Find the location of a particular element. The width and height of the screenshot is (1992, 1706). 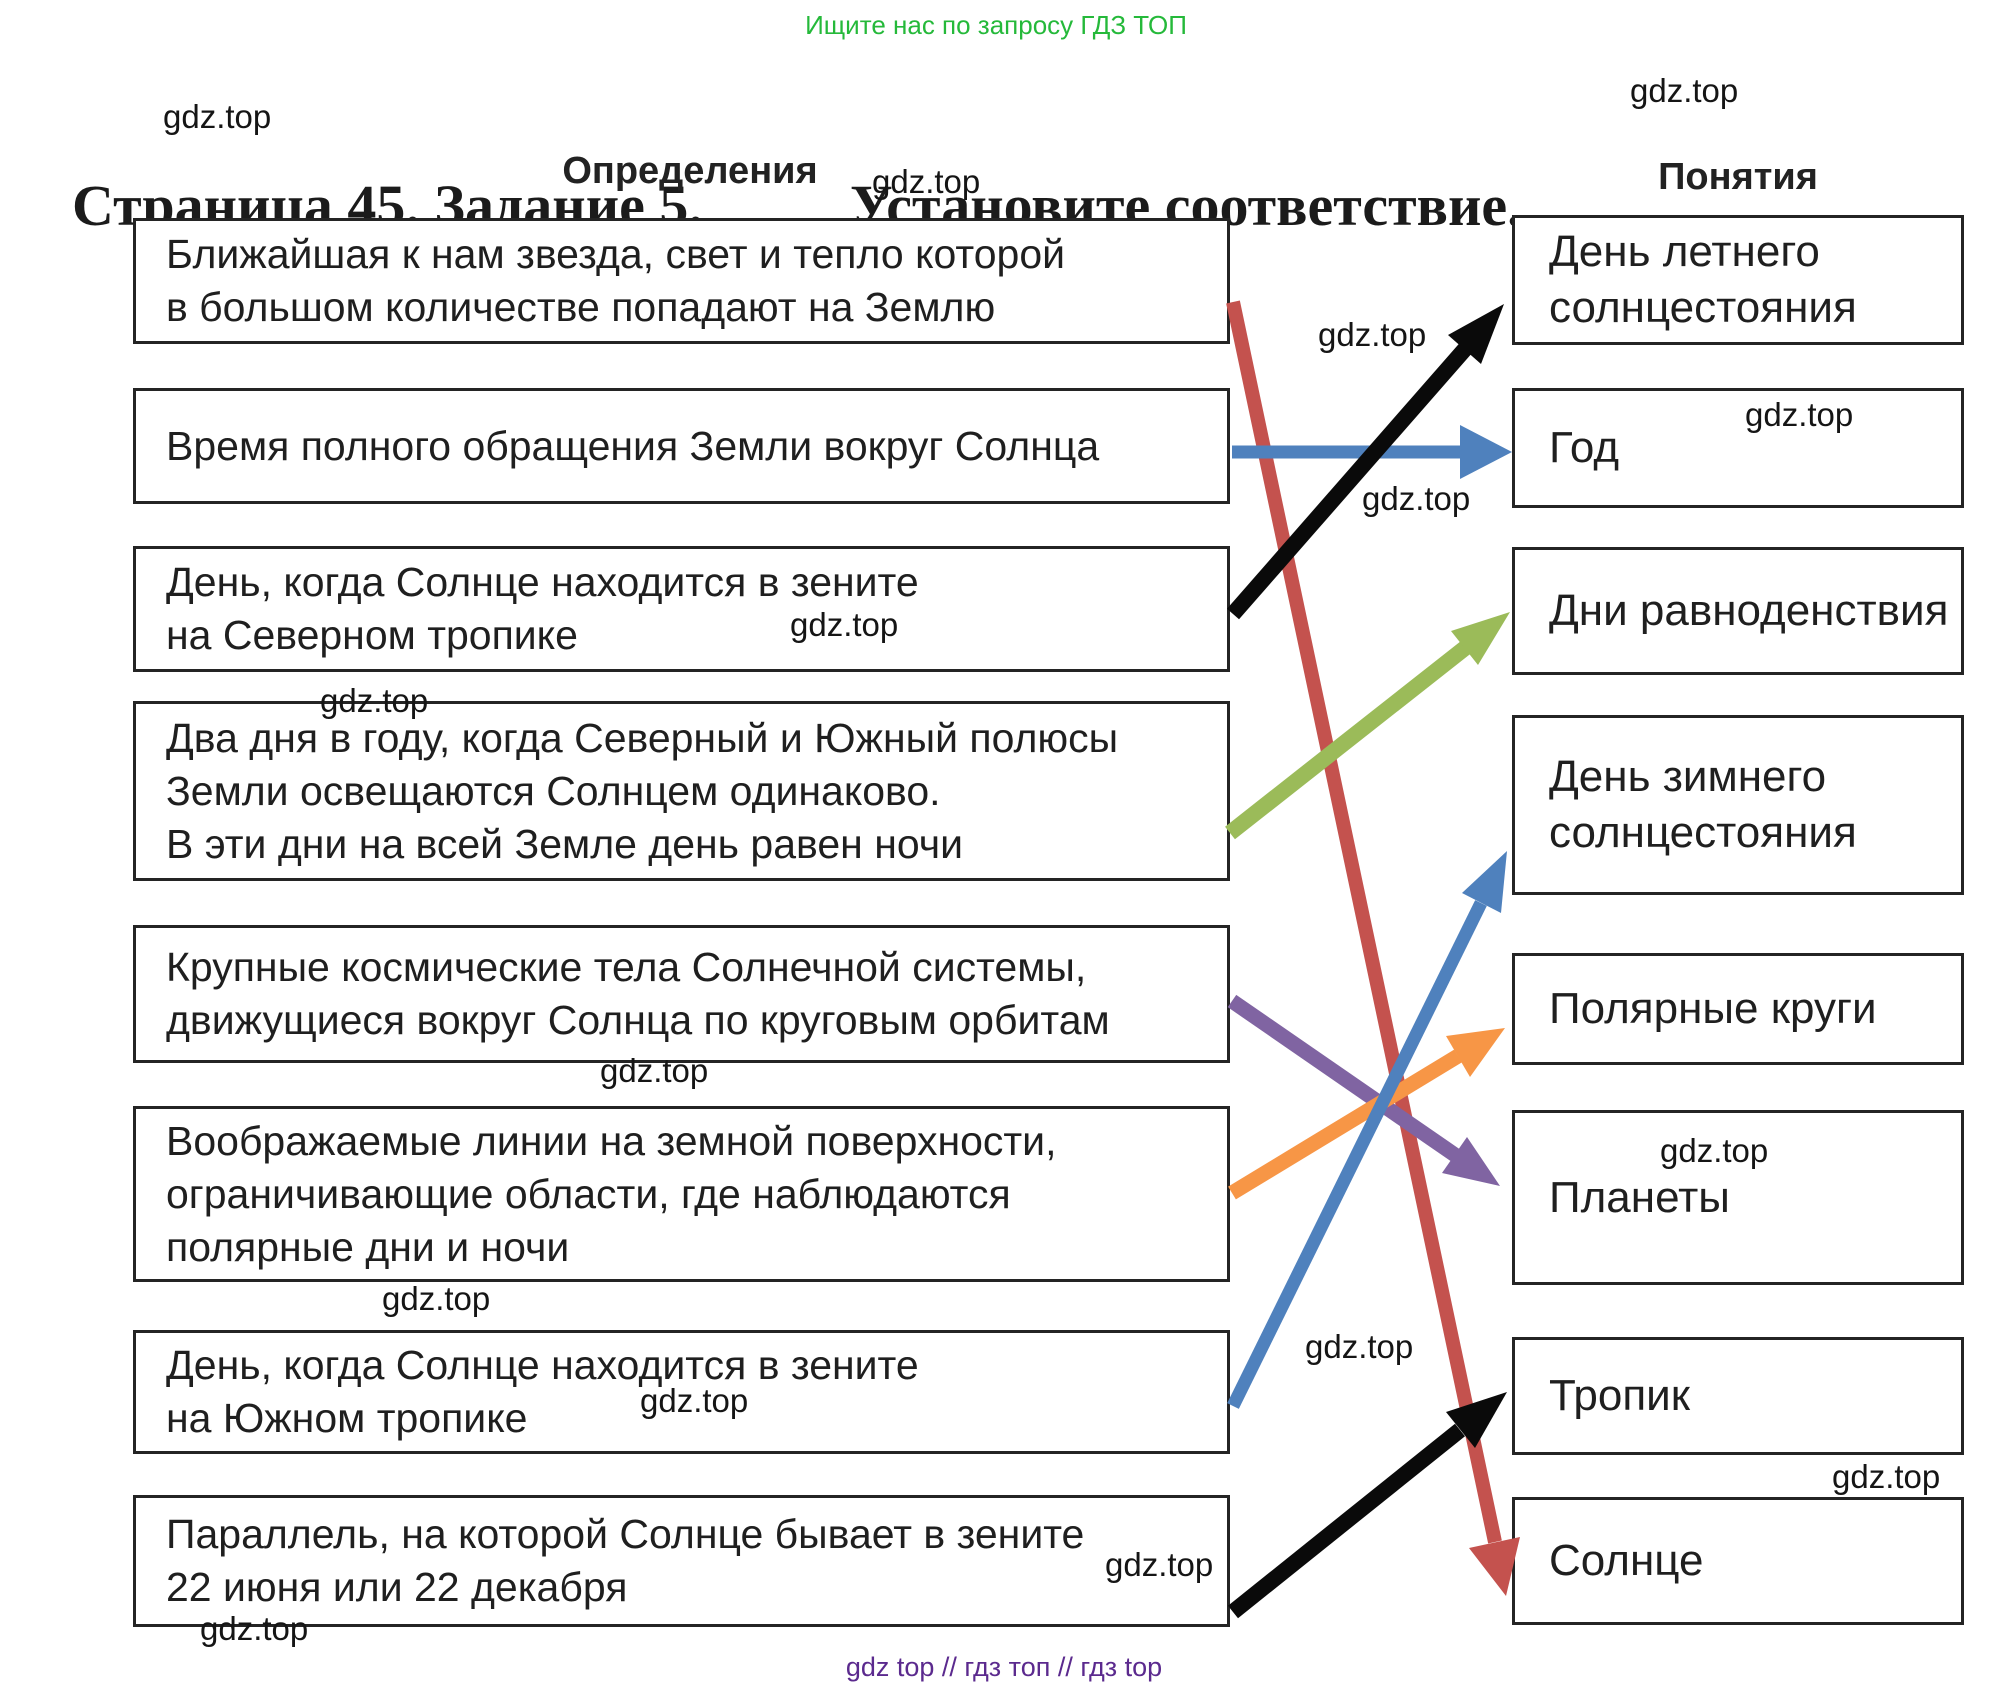

concept-box-polar-circles: Полярные круги is located at coordinates (1738, 1009).